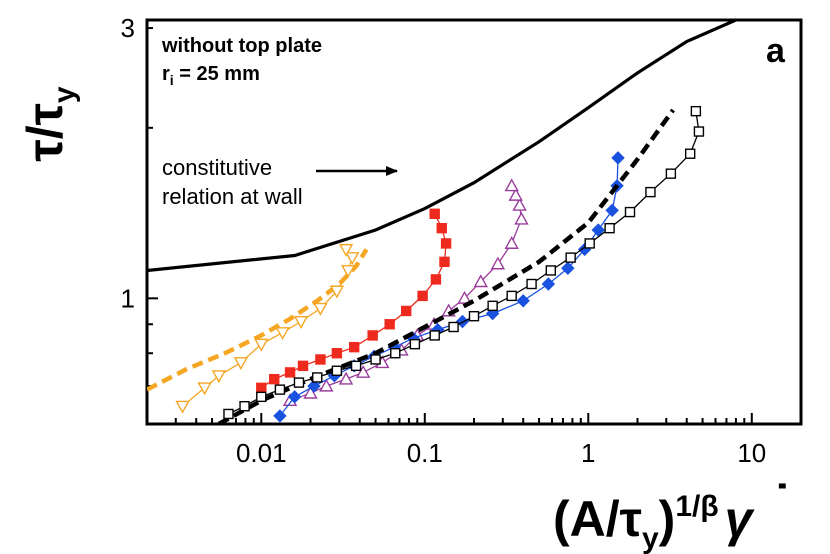  What do you see at coordinates (650, 538) in the screenshot?
I see `x-axis-label-sub: y` at bounding box center [650, 538].